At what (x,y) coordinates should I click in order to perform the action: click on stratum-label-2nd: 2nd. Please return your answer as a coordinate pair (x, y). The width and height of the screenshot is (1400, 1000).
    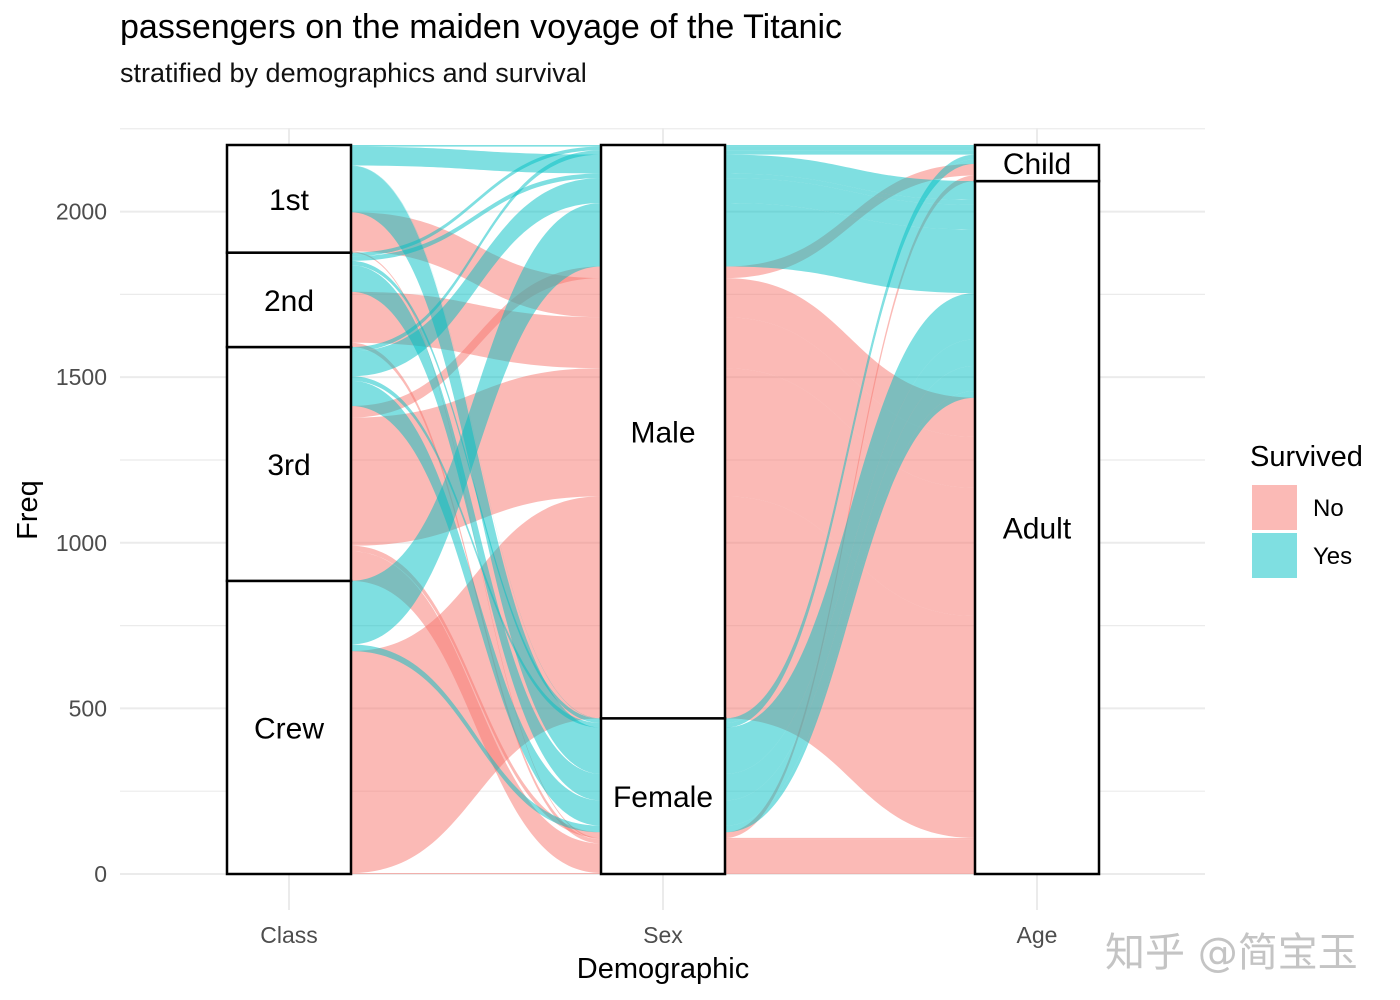
    Looking at the image, I should click on (289, 301).